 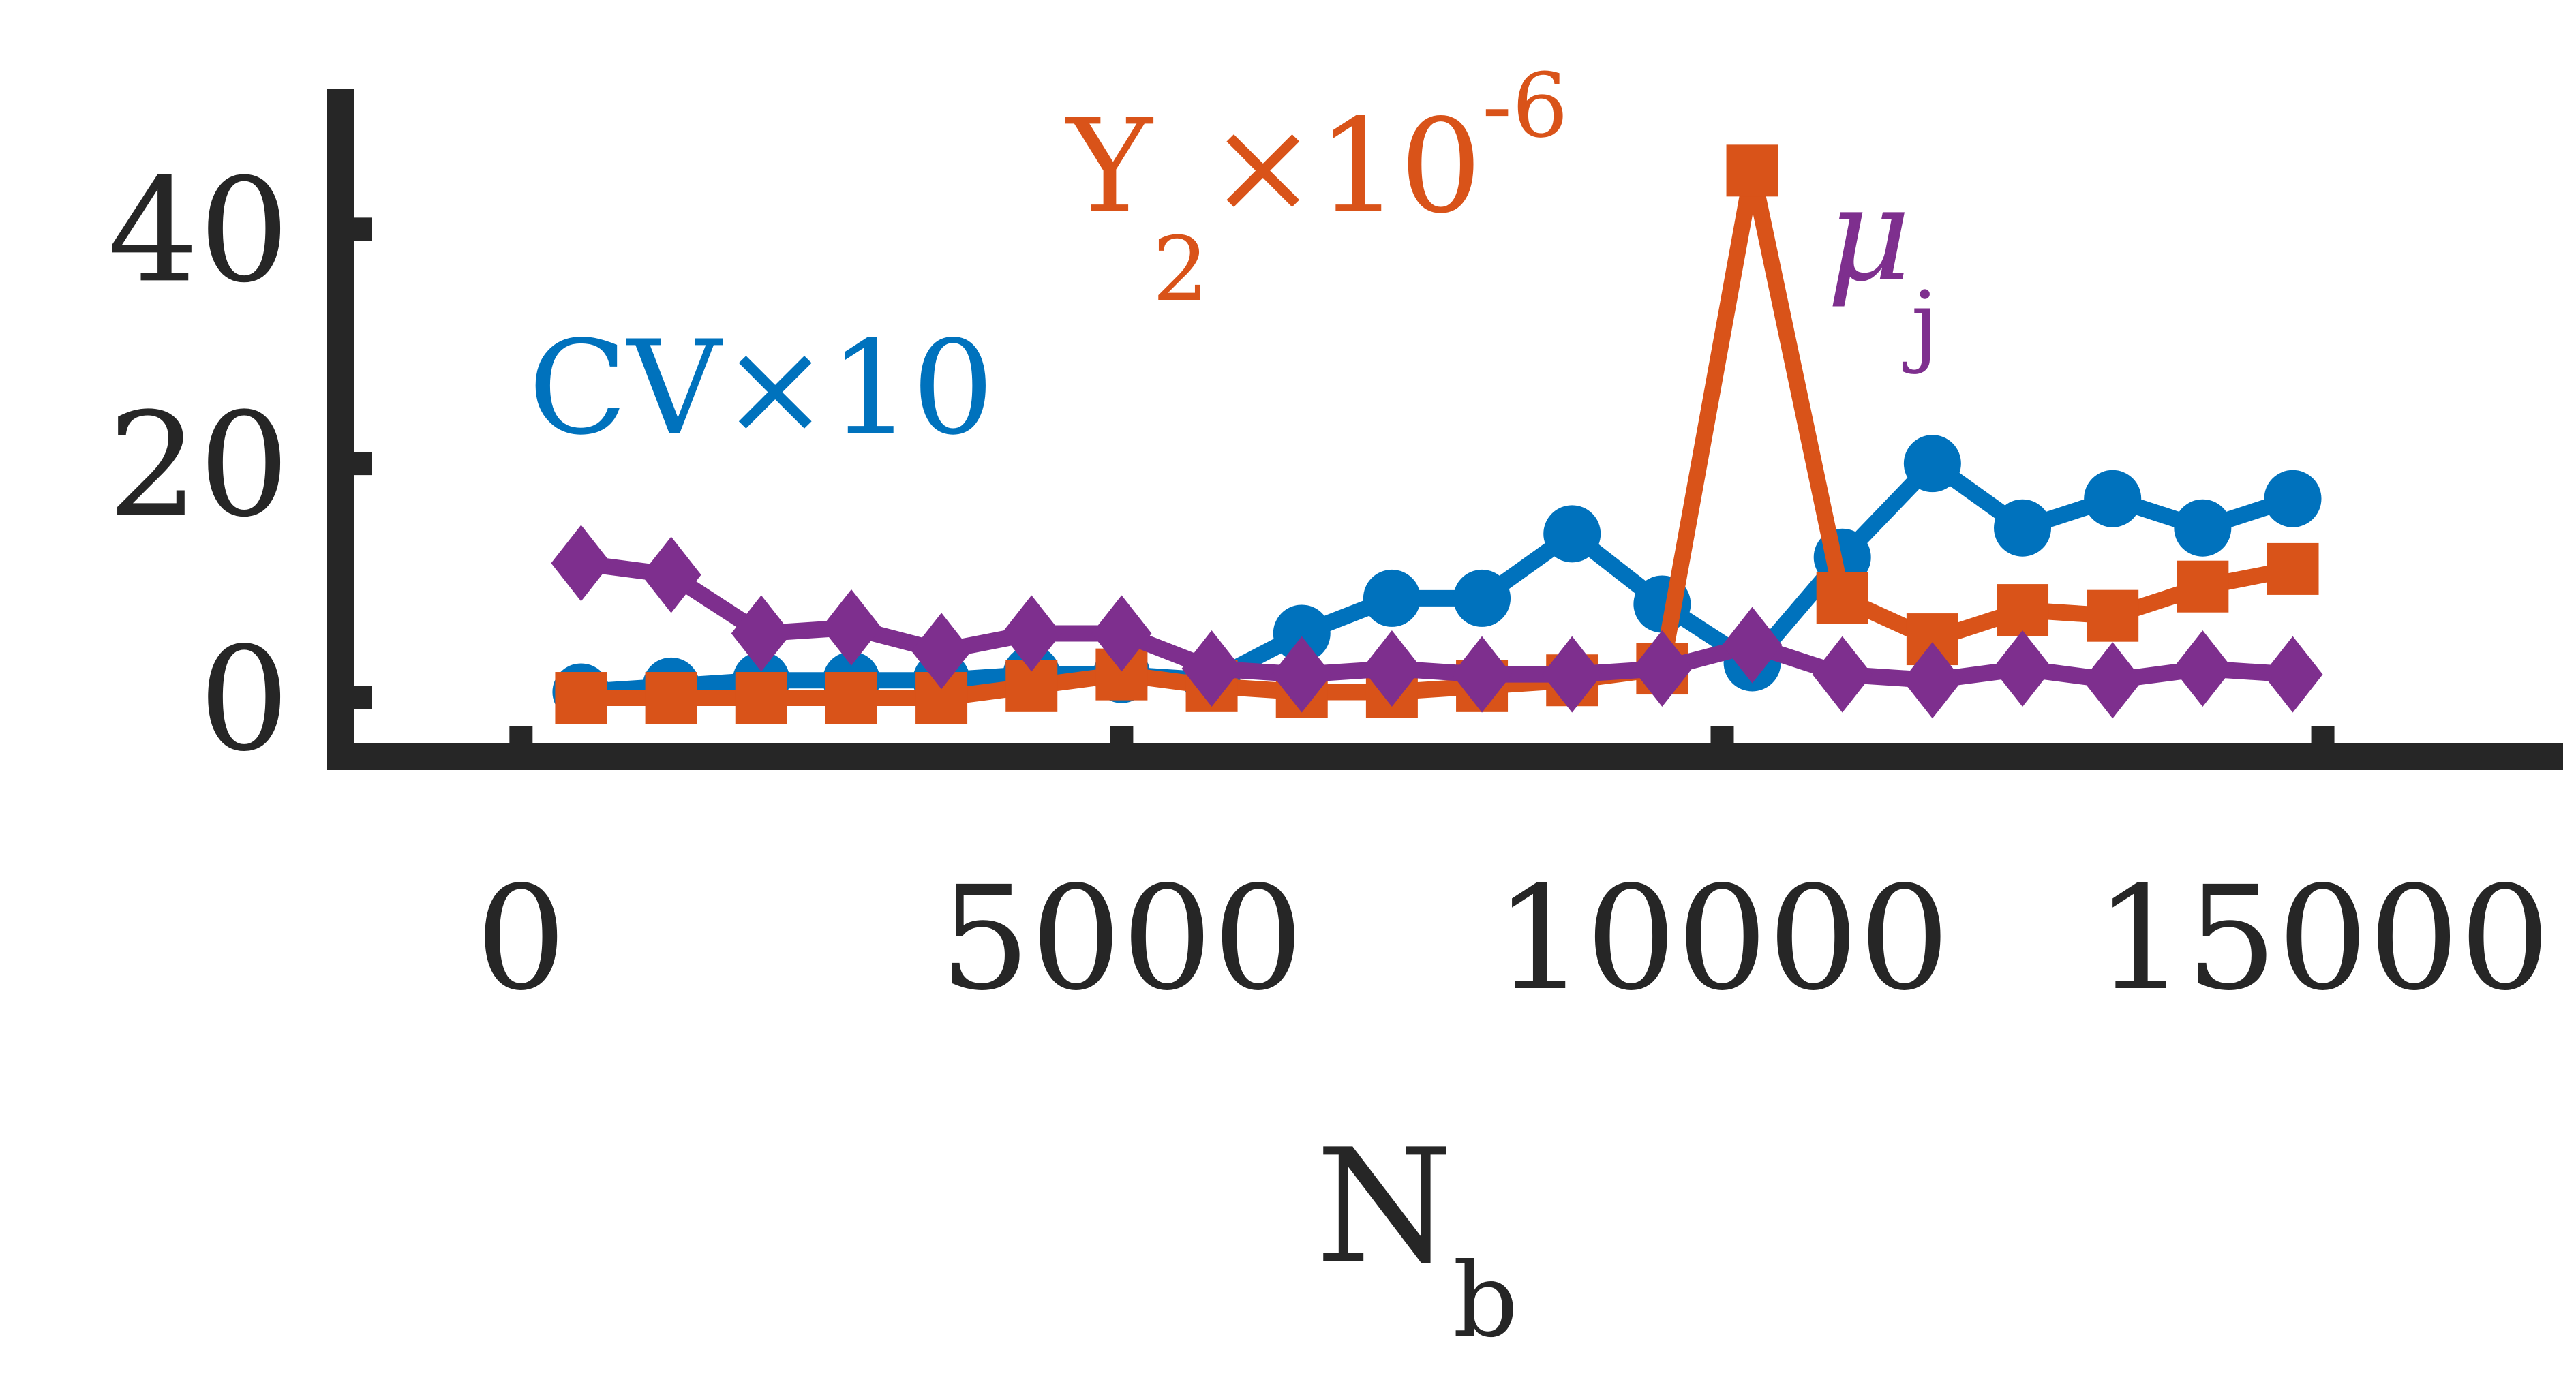 I want to click on series-label-y2: Y2×10-6, so click(x=1317, y=188).